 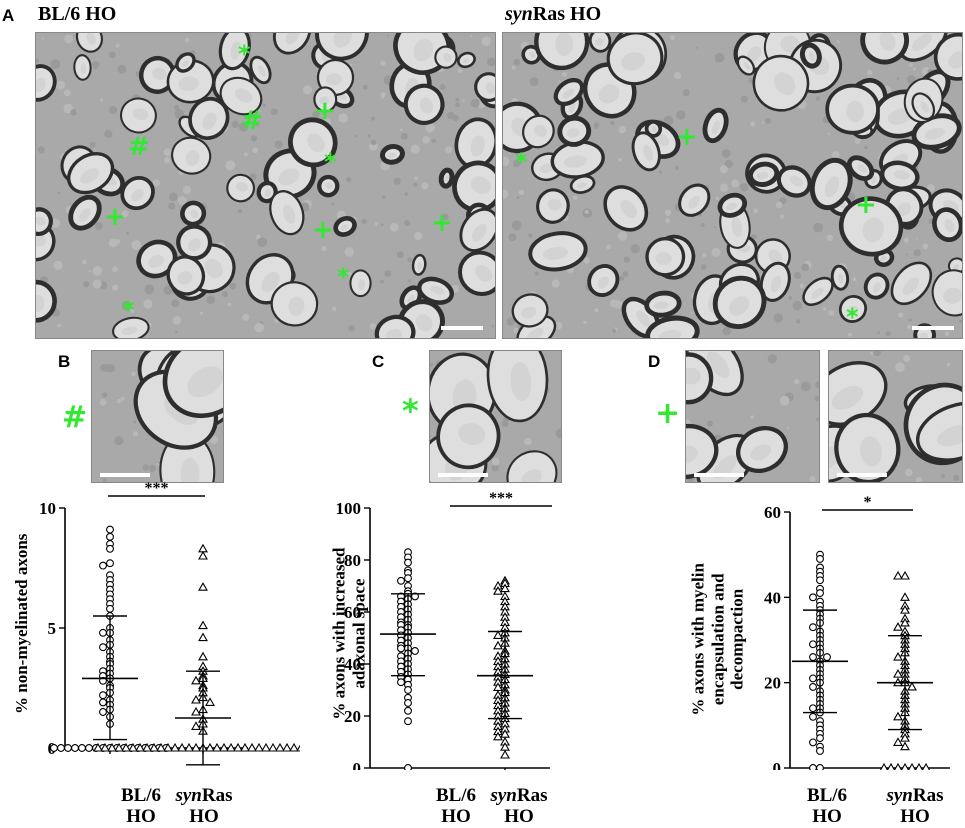 I want to click on chart-b: 0510***, so click(x=169, y=623).